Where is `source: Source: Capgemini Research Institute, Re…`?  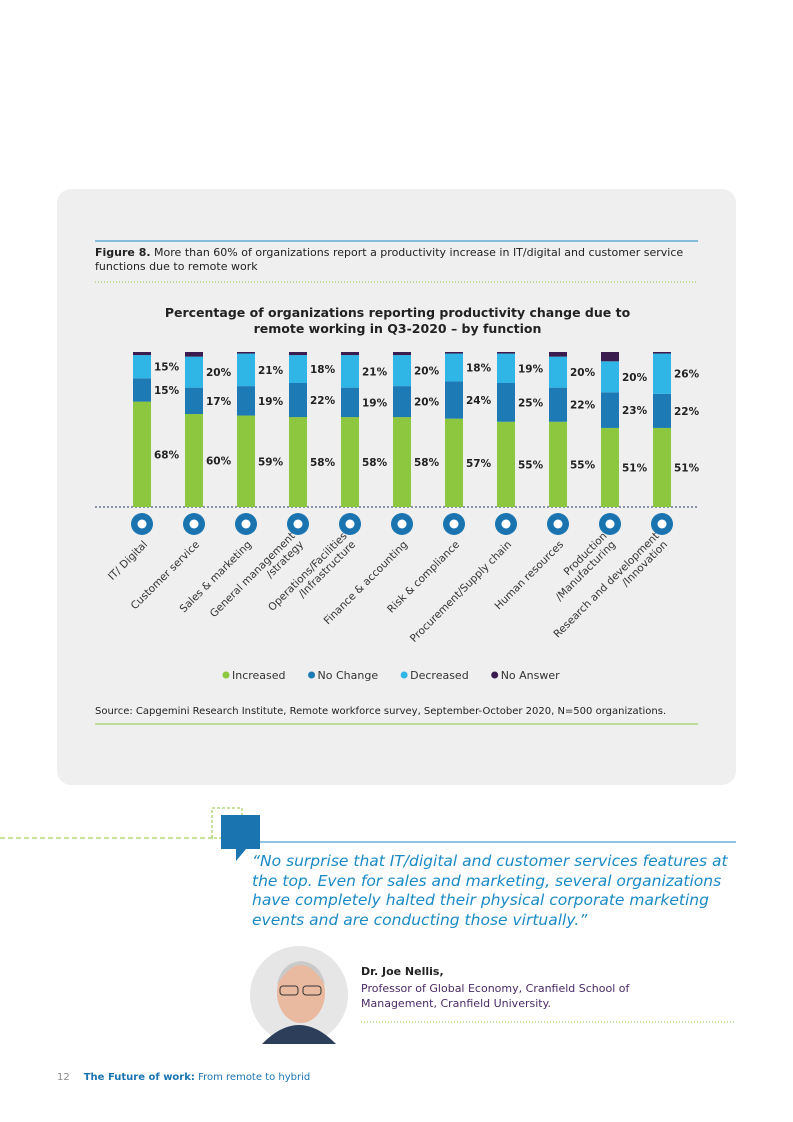
source: Source: Capgemini Research Institute, Re… is located at coordinates (381, 711).